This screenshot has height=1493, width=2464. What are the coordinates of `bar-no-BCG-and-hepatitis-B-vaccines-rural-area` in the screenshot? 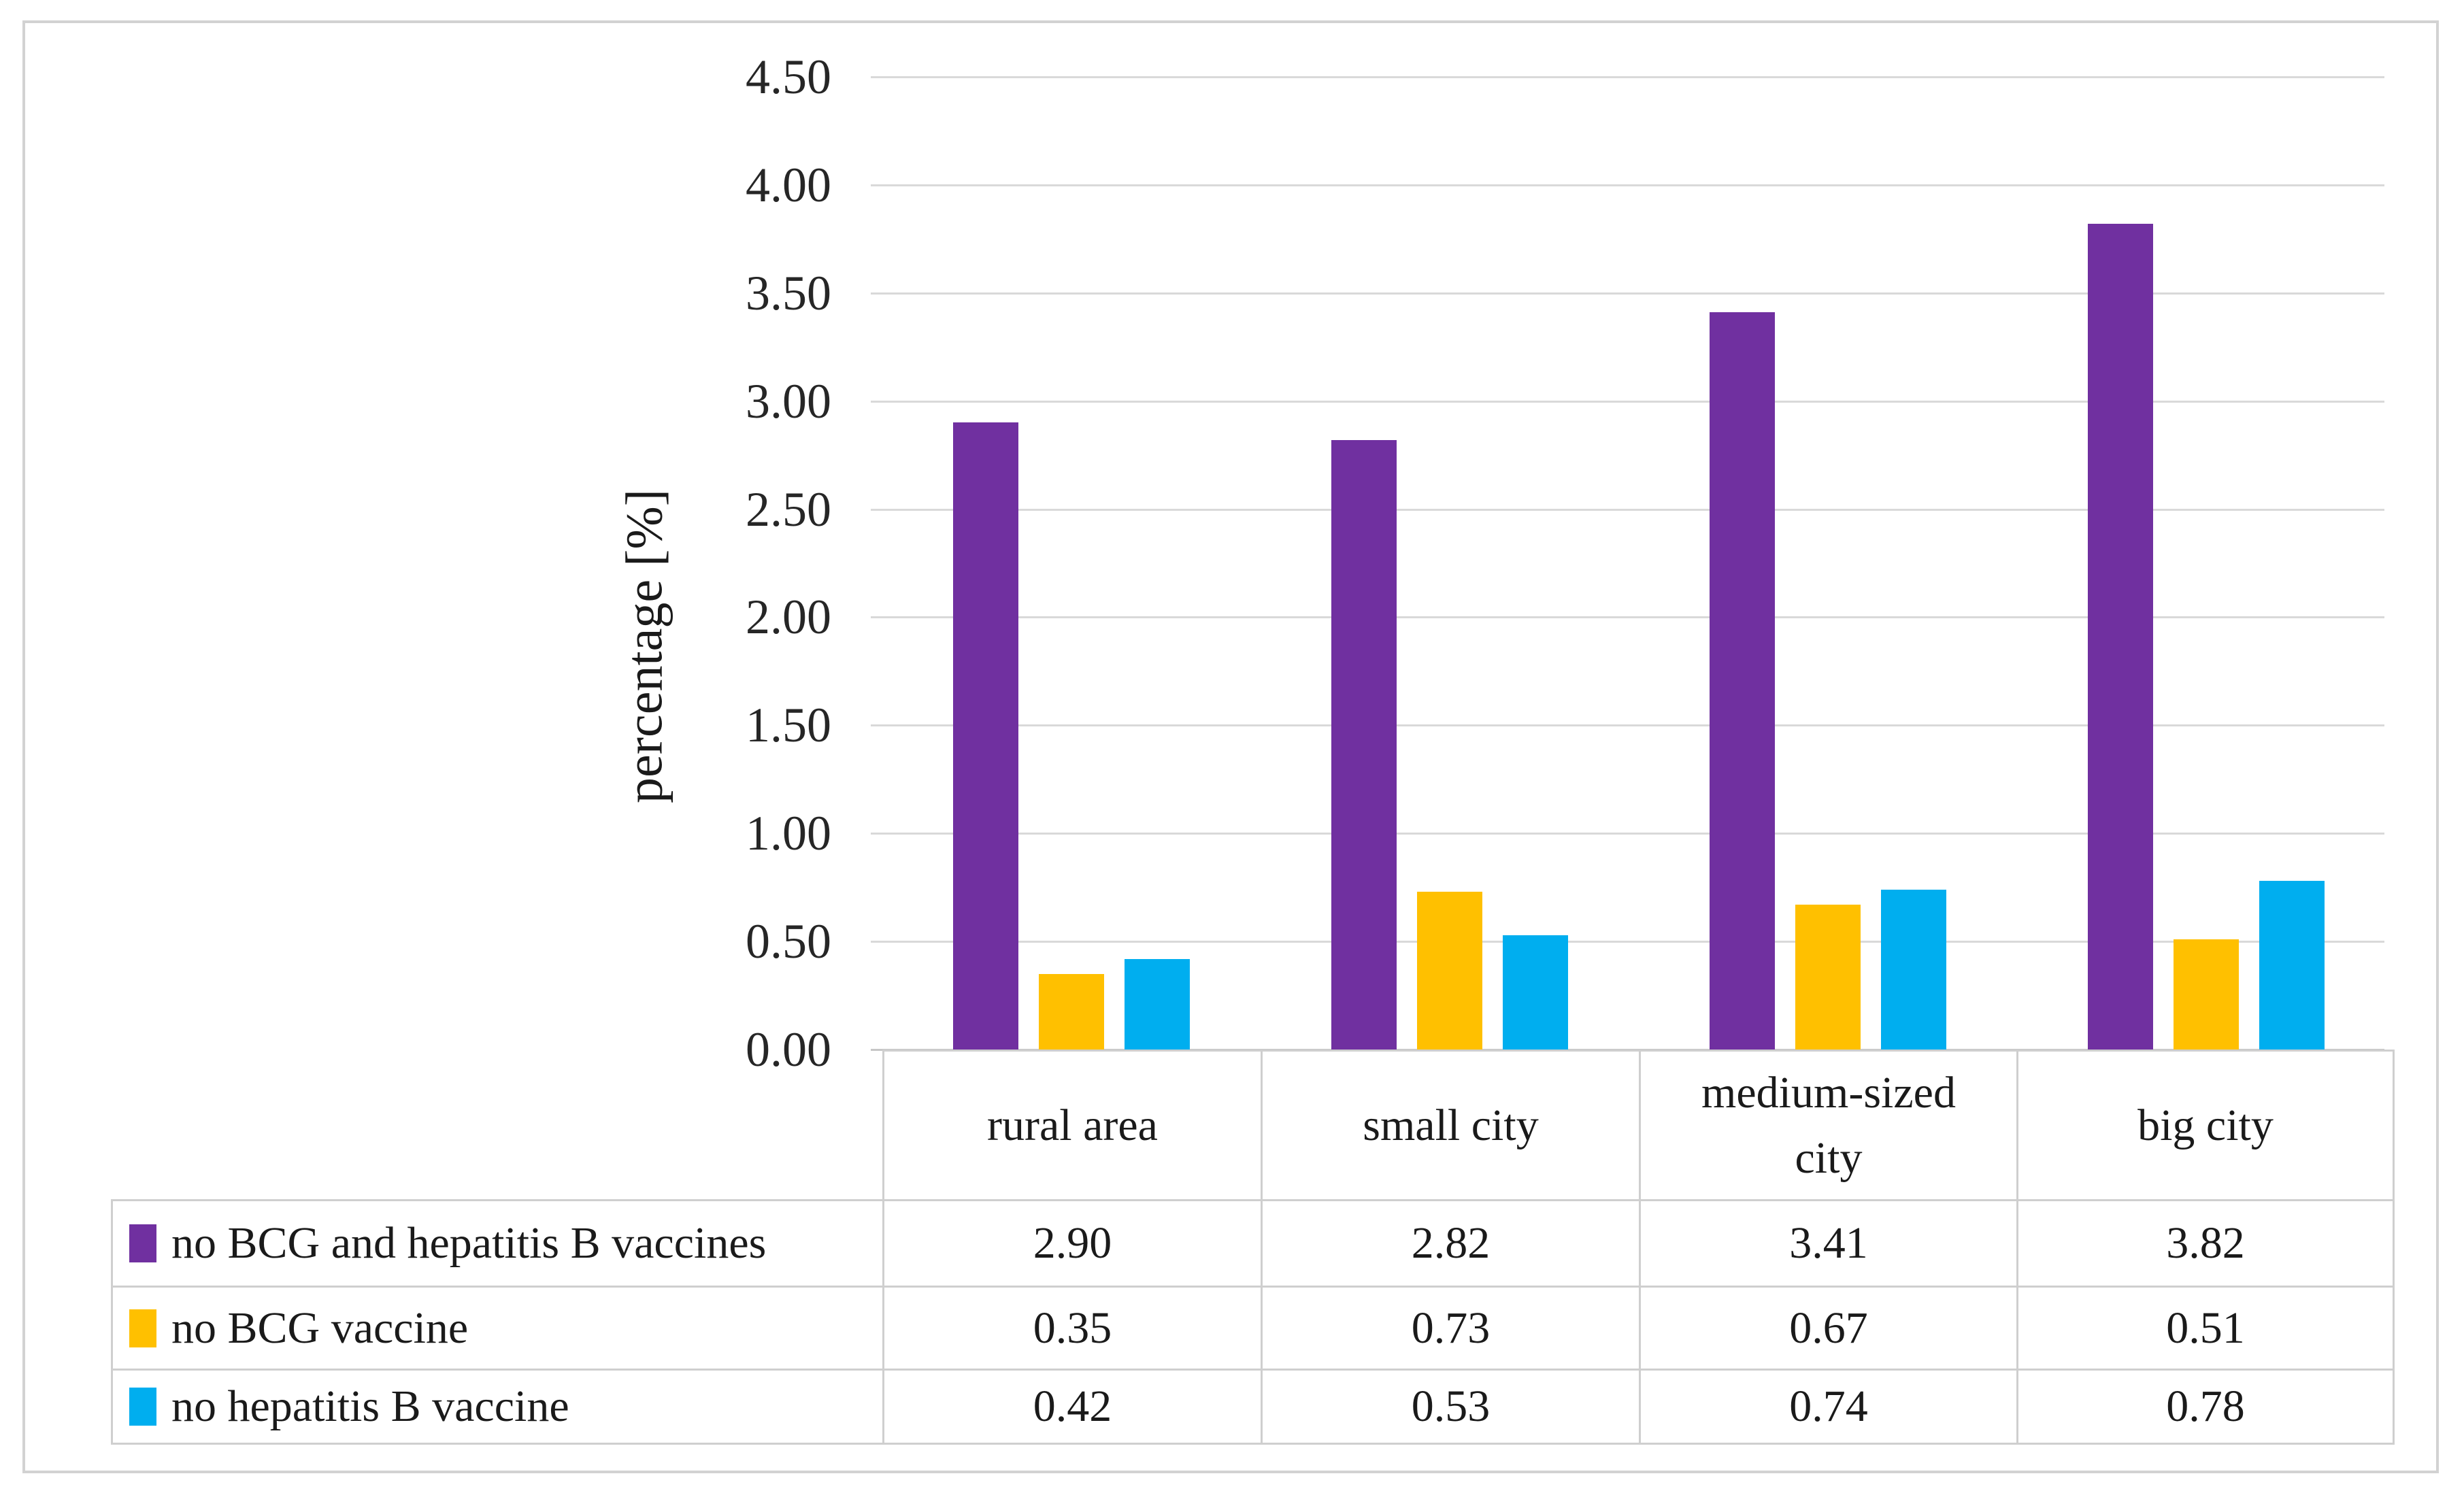 It's located at (986, 736).